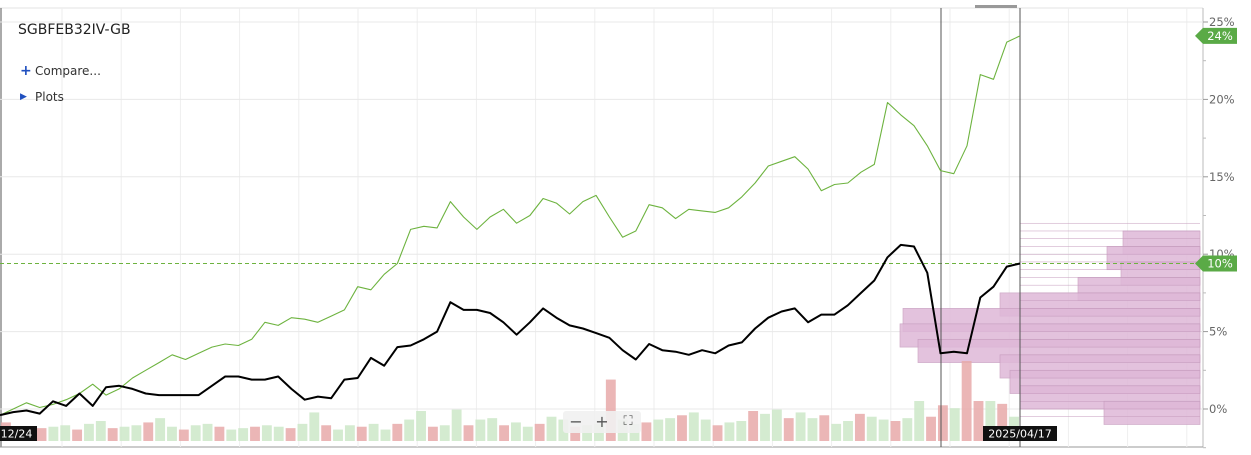 This screenshot has width=1251, height=455. I want to click on plots-toggle: ▶ Plots, so click(42, 97).